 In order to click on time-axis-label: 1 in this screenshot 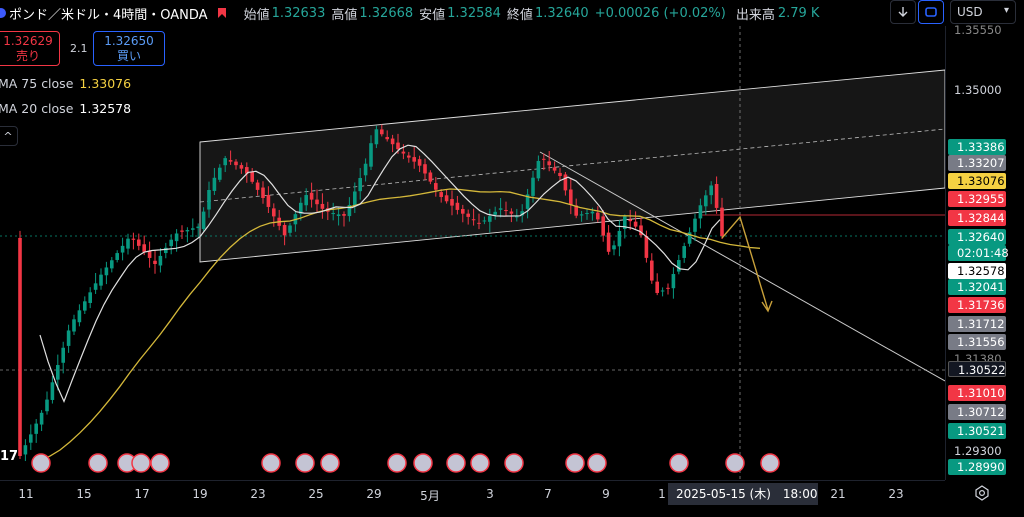, I will do `click(662, 494)`.